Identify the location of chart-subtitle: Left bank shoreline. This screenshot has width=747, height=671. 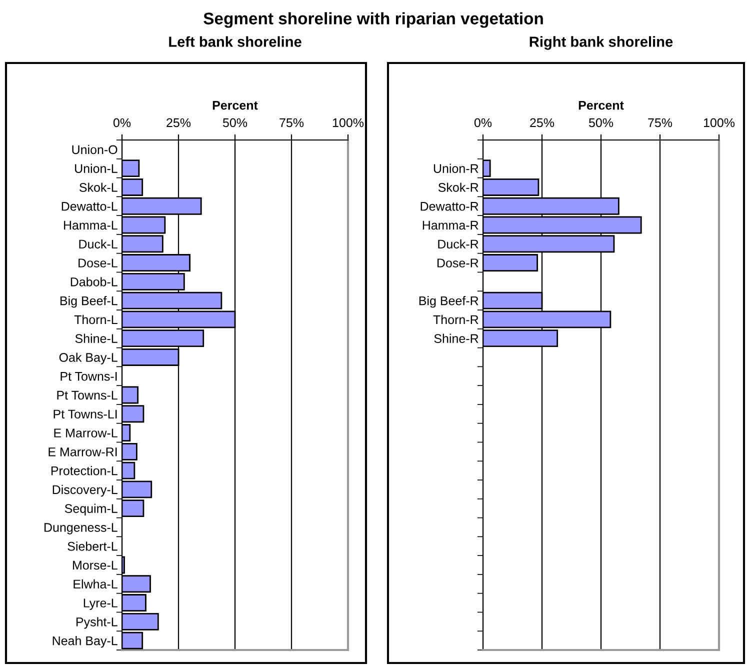
(235, 41).